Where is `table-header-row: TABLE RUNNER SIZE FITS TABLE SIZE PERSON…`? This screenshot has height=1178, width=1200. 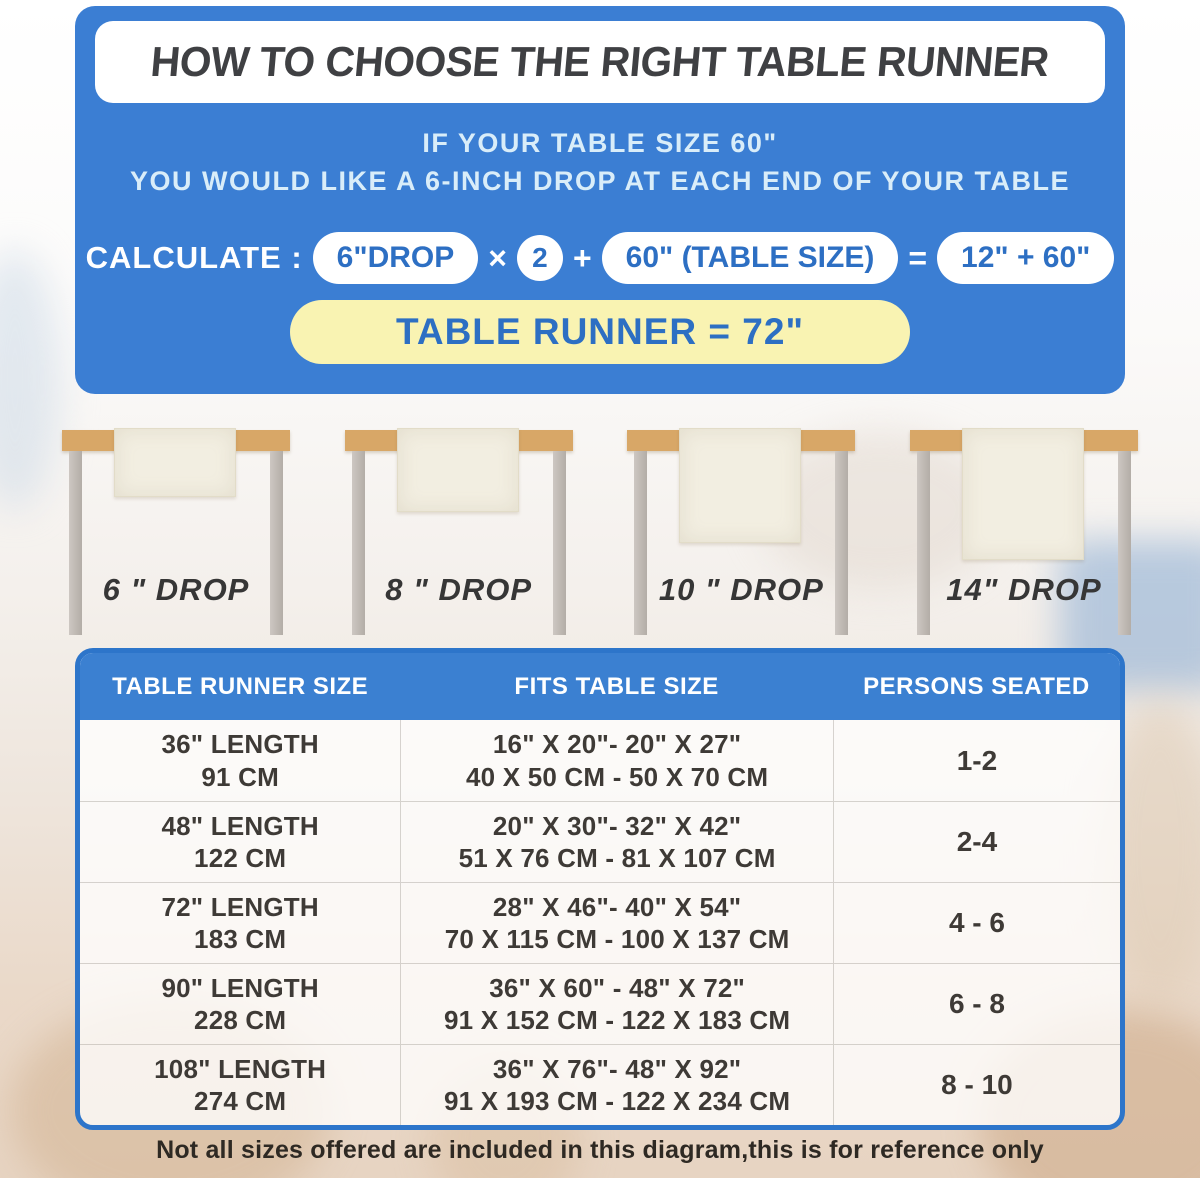 table-header-row: TABLE RUNNER SIZE FITS TABLE SIZE PERSON… is located at coordinates (600, 686).